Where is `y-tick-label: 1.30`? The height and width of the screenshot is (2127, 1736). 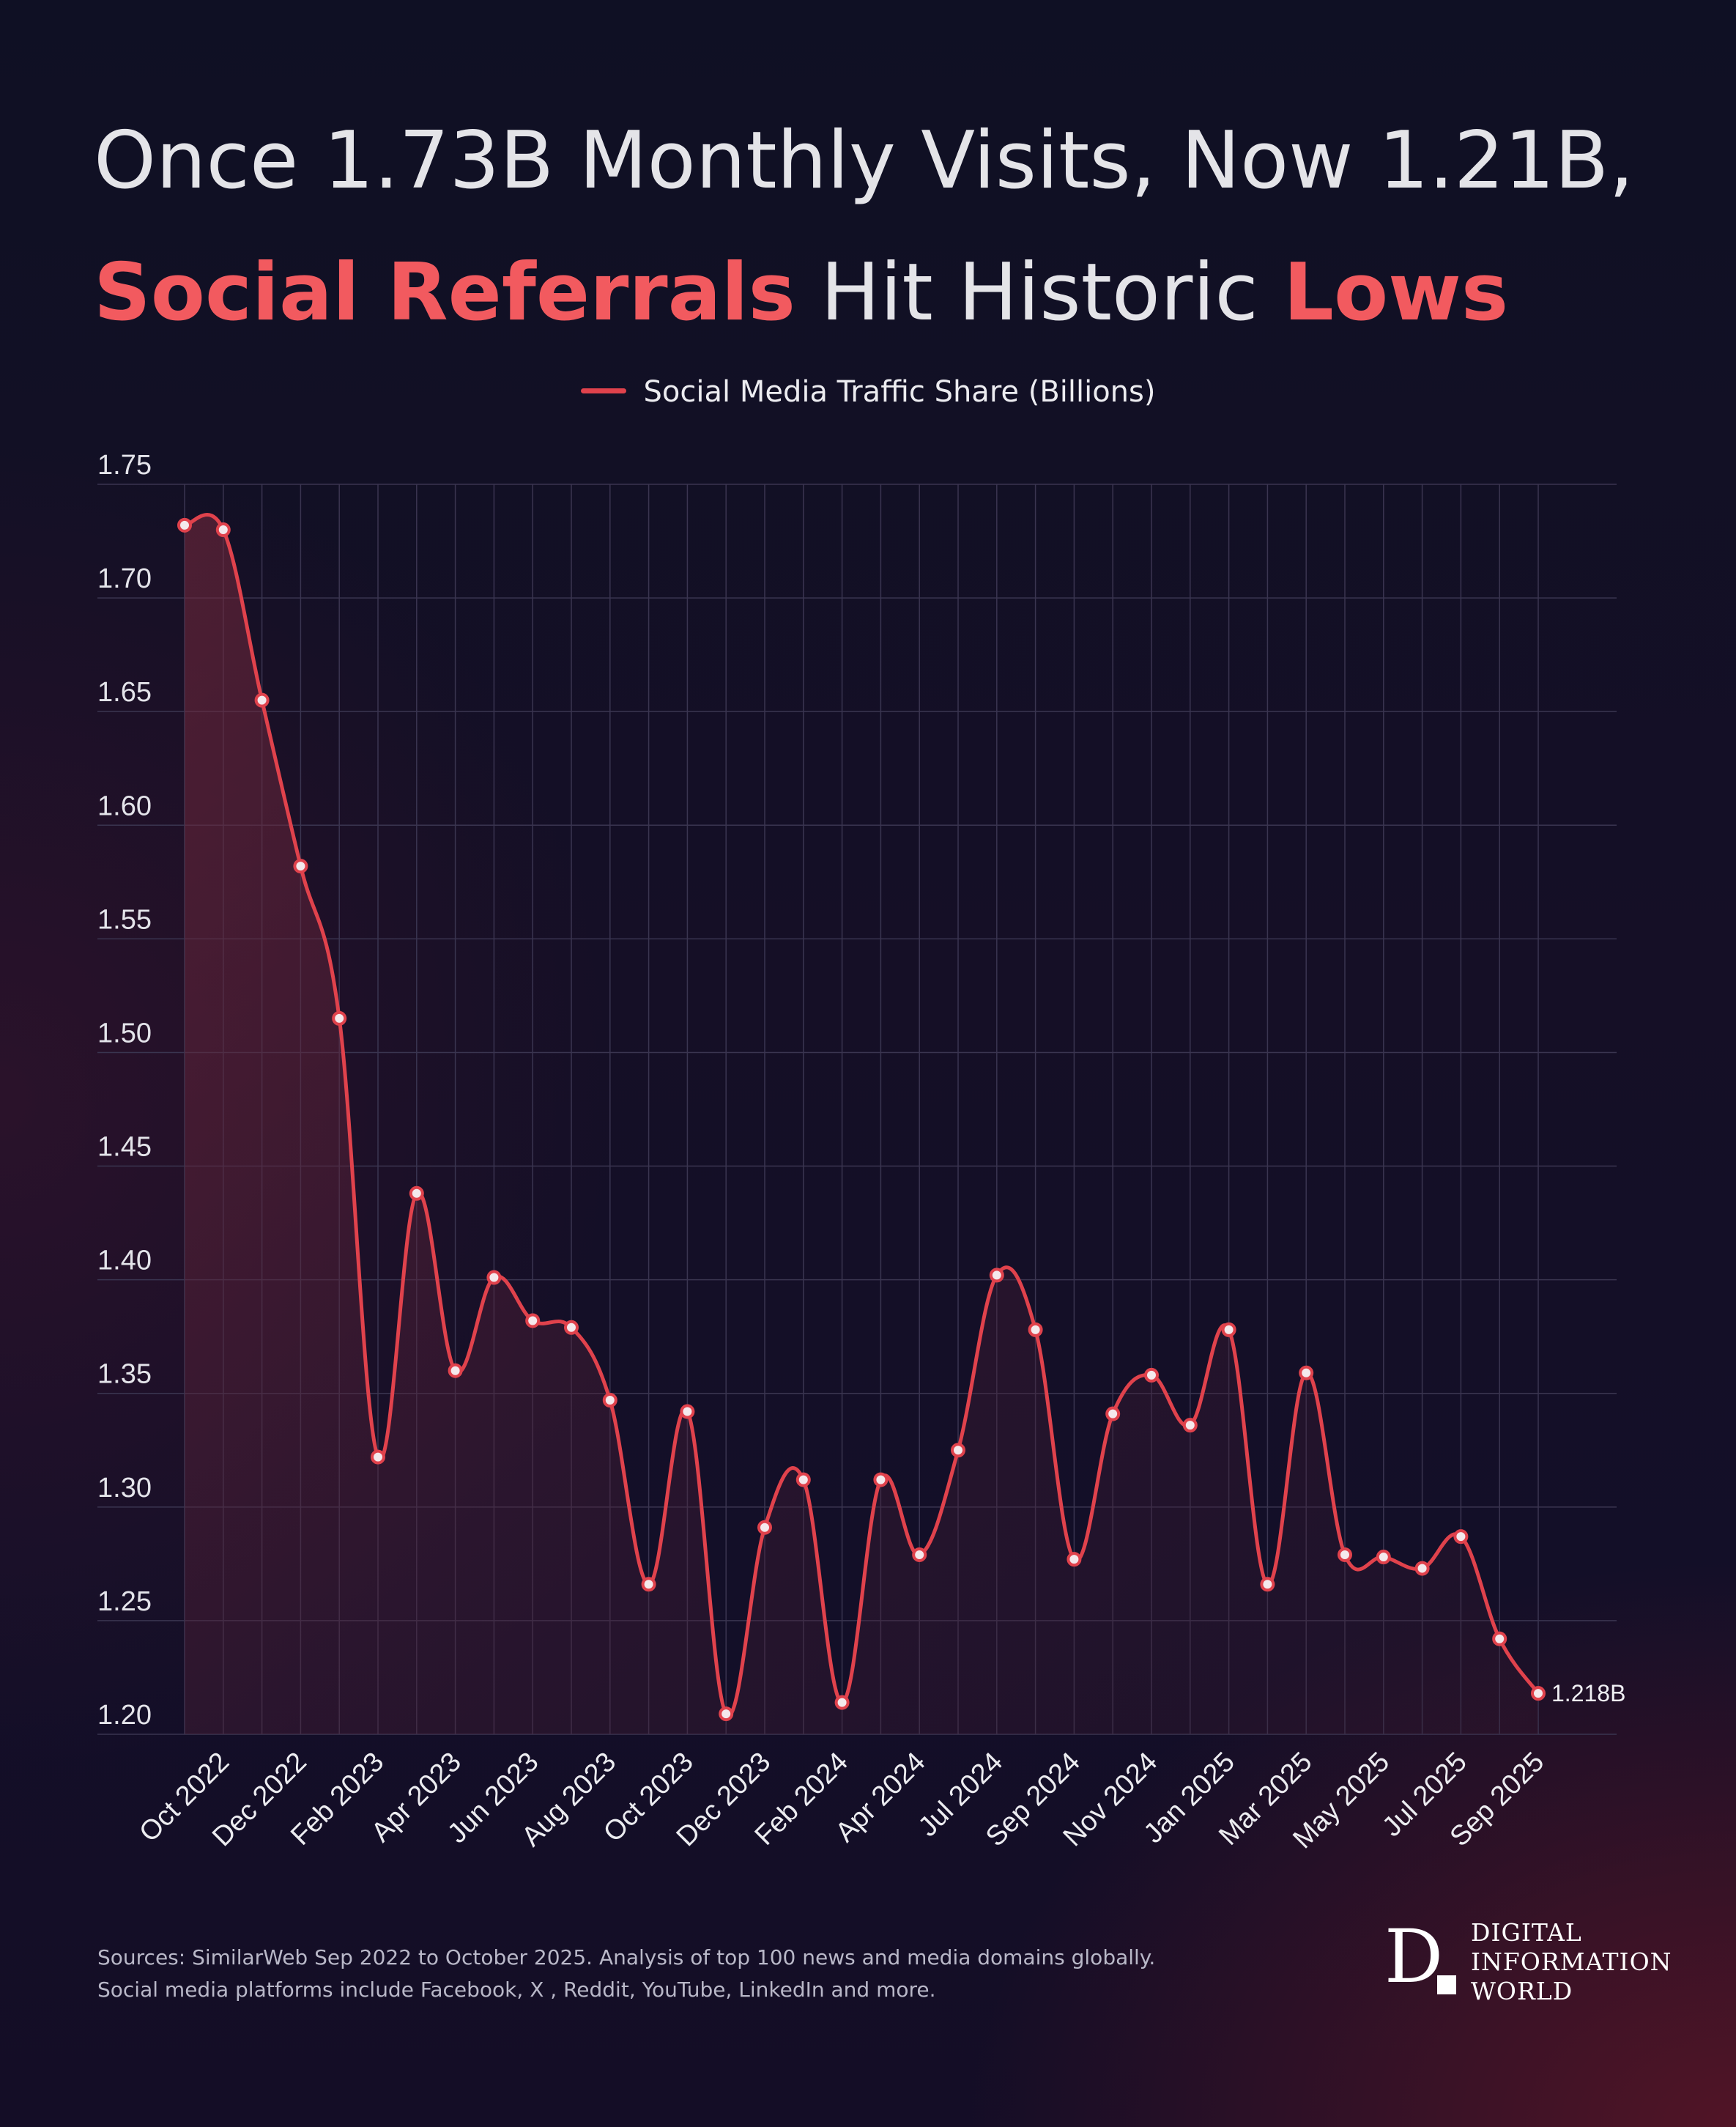 y-tick-label: 1.30 is located at coordinates (124, 1488).